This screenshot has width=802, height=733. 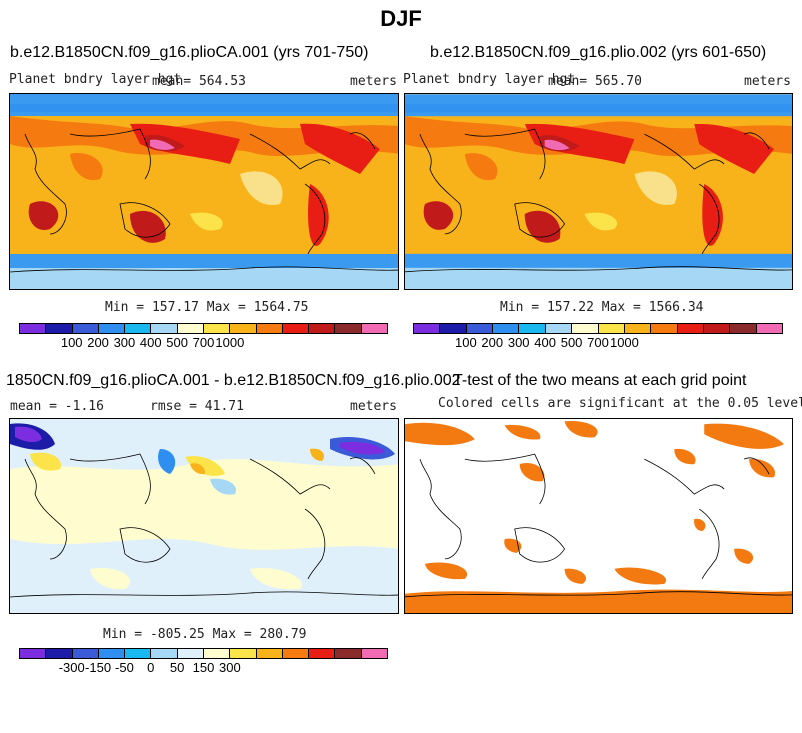 I want to click on panel2-map-graphic, so click(x=598, y=191).